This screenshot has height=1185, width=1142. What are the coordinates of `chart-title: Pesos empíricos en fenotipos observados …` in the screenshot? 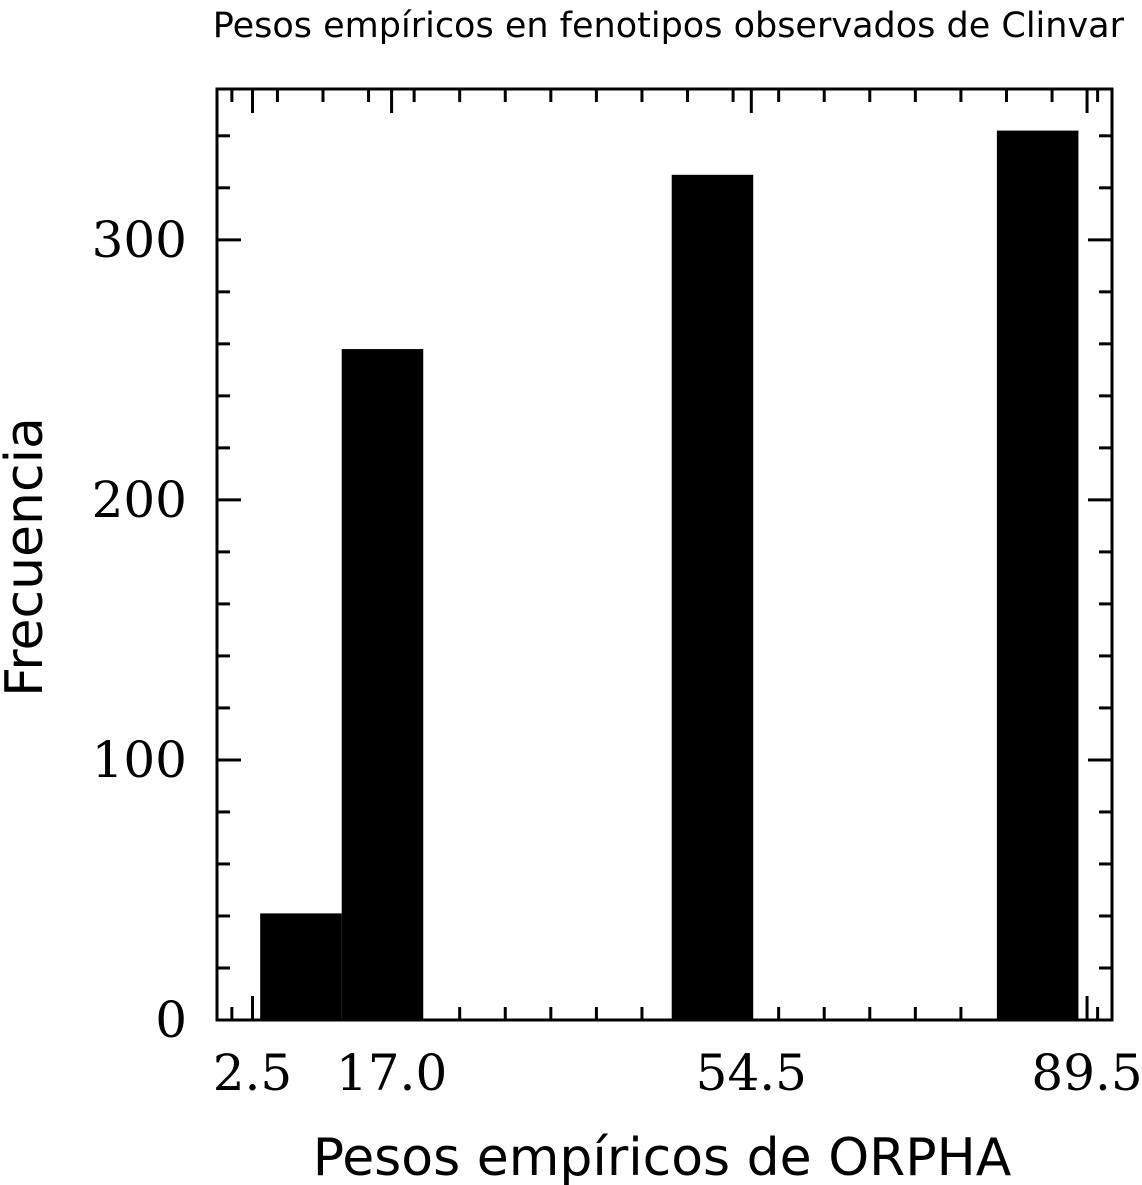 It's located at (669, 26).